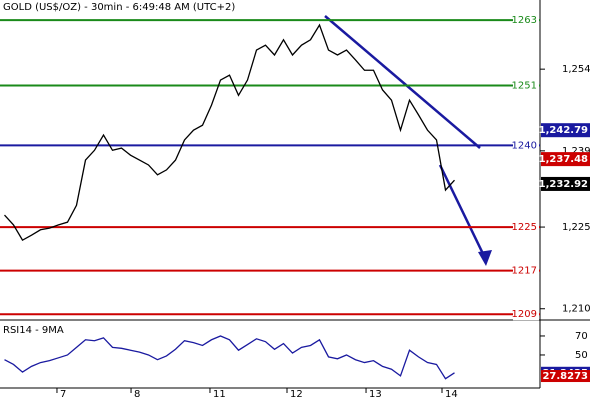 The height and width of the screenshot is (400, 590). What do you see at coordinates (296, 394) in the screenshot?
I see `x-tick-label: 12` at bounding box center [296, 394].